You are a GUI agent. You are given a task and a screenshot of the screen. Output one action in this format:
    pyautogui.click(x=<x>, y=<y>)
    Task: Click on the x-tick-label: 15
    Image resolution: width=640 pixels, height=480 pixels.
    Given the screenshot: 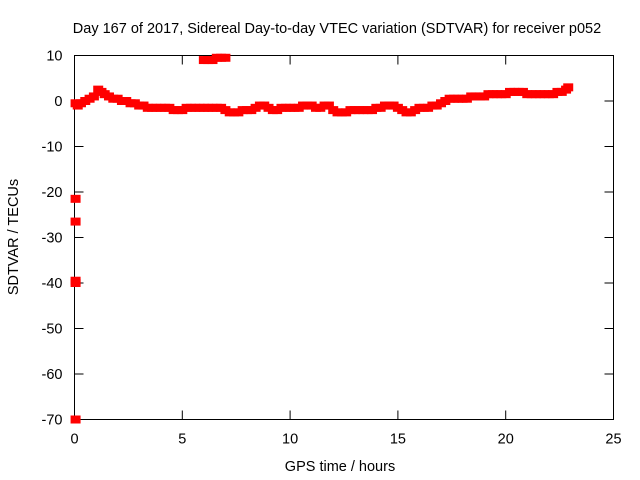 What is the action you would take?
    pyautogui.click(x=398, y=440)
    